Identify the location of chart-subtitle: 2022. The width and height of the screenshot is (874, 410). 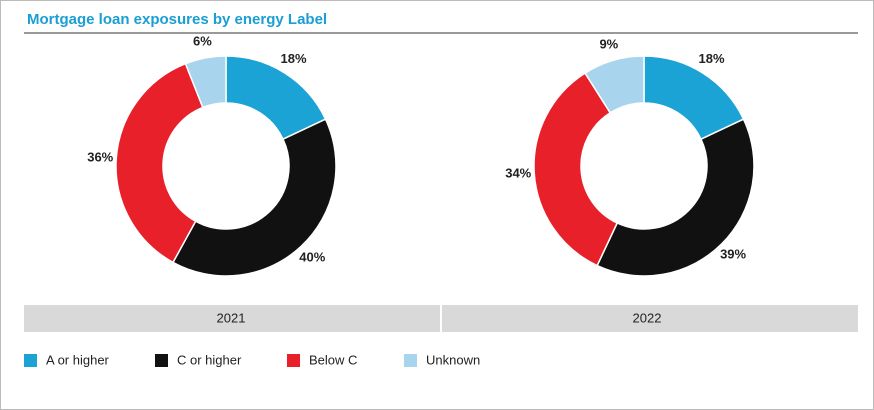
(647, 317).